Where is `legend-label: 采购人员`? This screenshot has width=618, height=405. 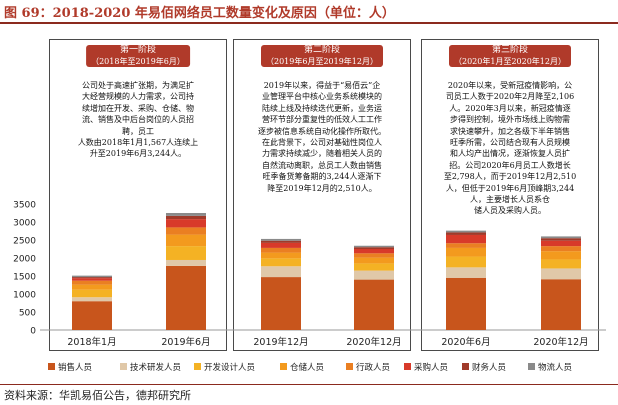 legend-label: 采购人员 is located at coordinates (431, 367).